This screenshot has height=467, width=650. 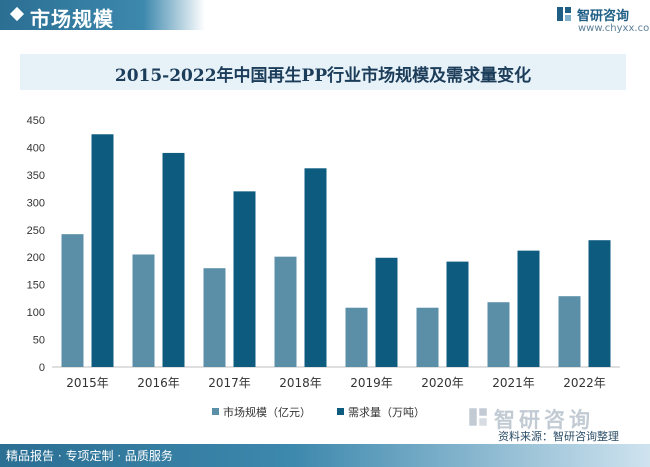 What do you see at coordinates (614, 28) in the screenshot?
I see `brand-url: www.chyxx.com` at bounding box center [614, 28].